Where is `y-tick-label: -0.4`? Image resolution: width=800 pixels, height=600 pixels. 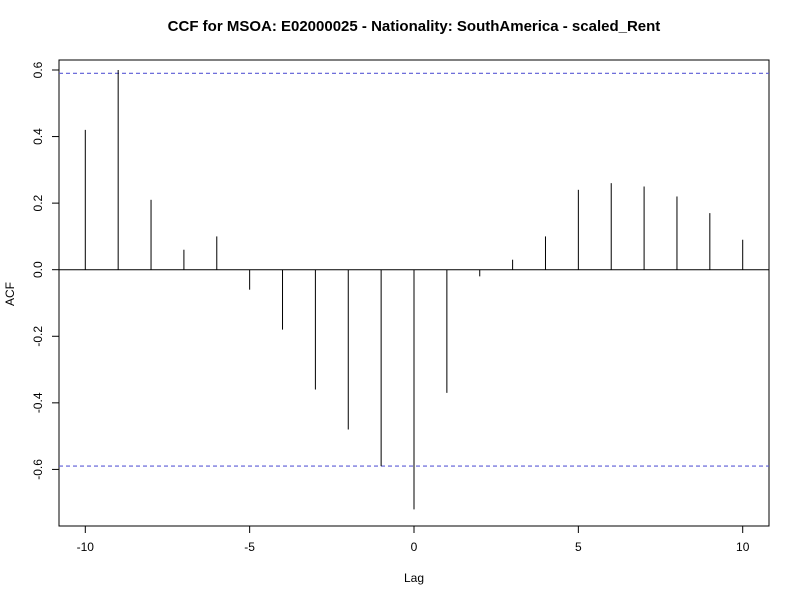 y-tick-label: -0.4 is located at coordinates (38, 402).